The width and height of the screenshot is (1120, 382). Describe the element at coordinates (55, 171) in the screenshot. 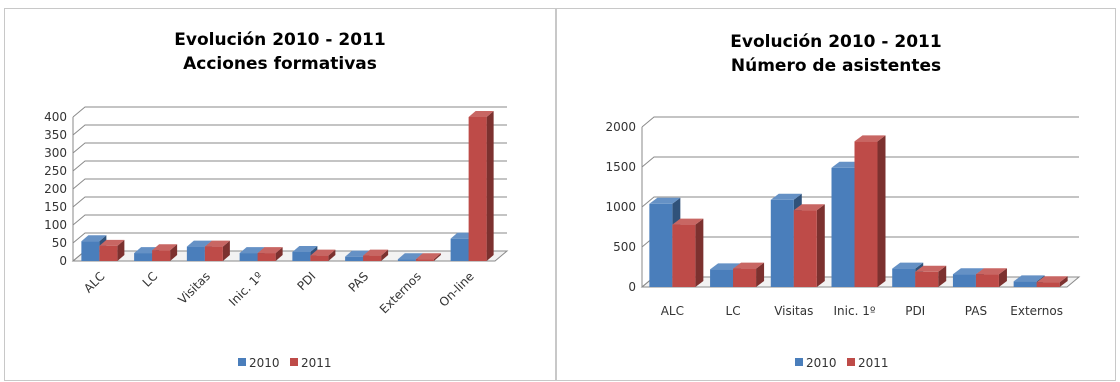

I see `y-tick-label: 250` at that location.